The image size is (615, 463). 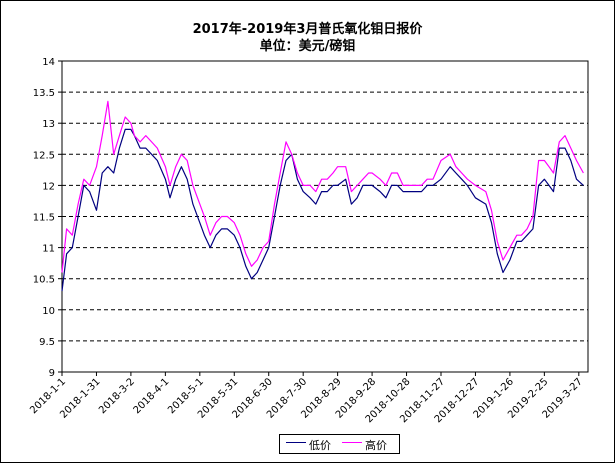 What do you see at coordinates (48, 249) in the screenshot?
I see `y-tick-label: 11` at bounding box center [48, 249].